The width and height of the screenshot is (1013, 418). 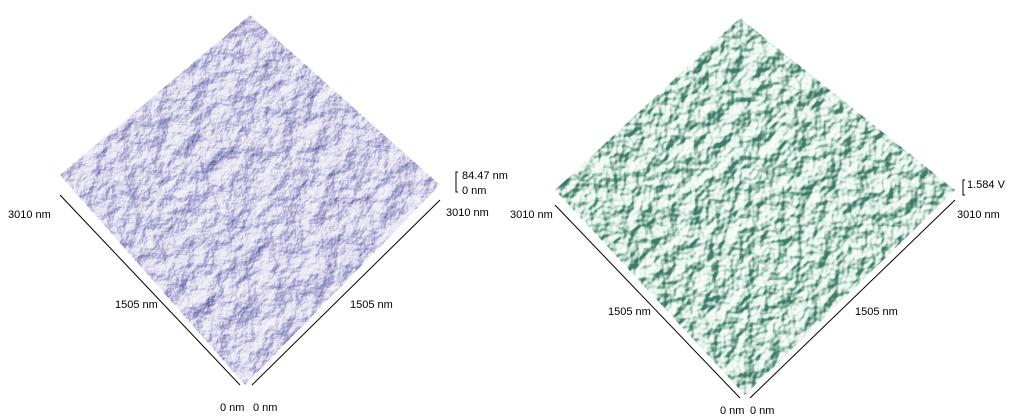 I want to click on z-scale-min: 0 nm, so click(x=474, y=191).